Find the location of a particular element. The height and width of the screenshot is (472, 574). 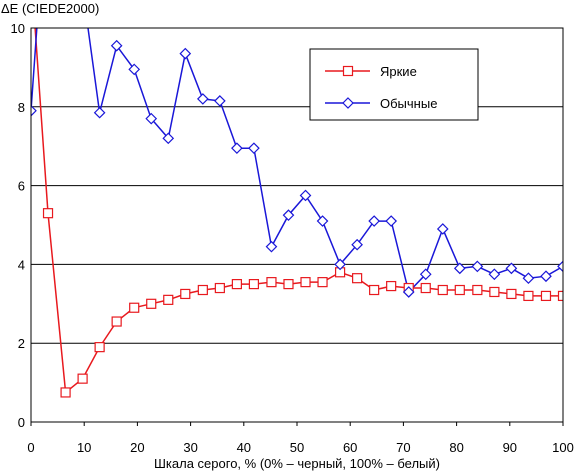

legend-label-bright: Яркие is located at coordinates (398, 71).